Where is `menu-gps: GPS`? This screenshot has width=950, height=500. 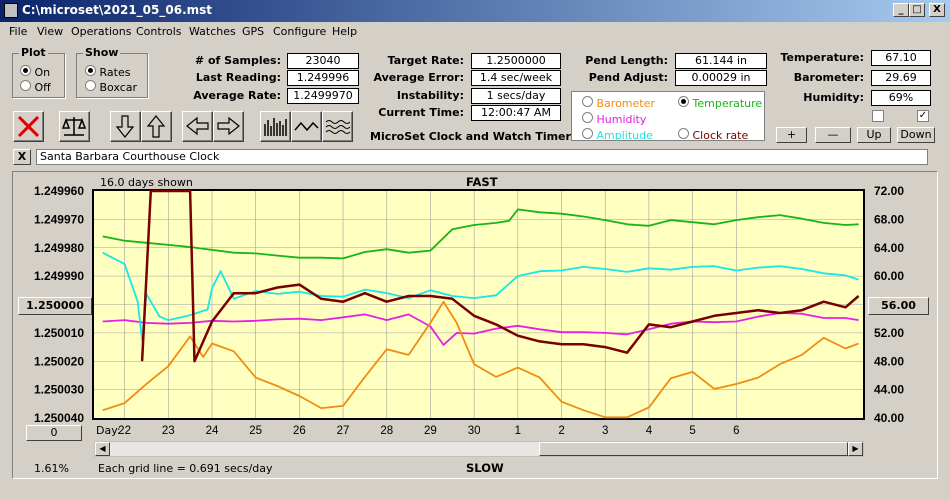
menu-gps: GPS is located at coordinates (253, 31).